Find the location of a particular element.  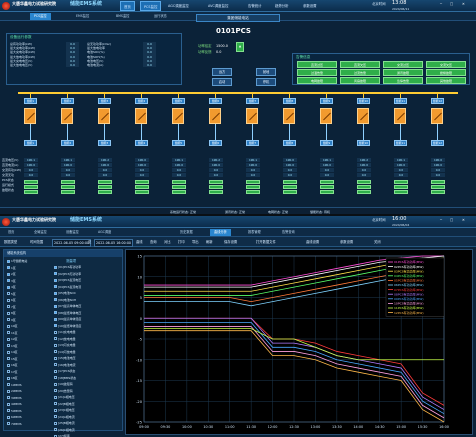

tree-item: 15区 is located at coordinates (17, 359).